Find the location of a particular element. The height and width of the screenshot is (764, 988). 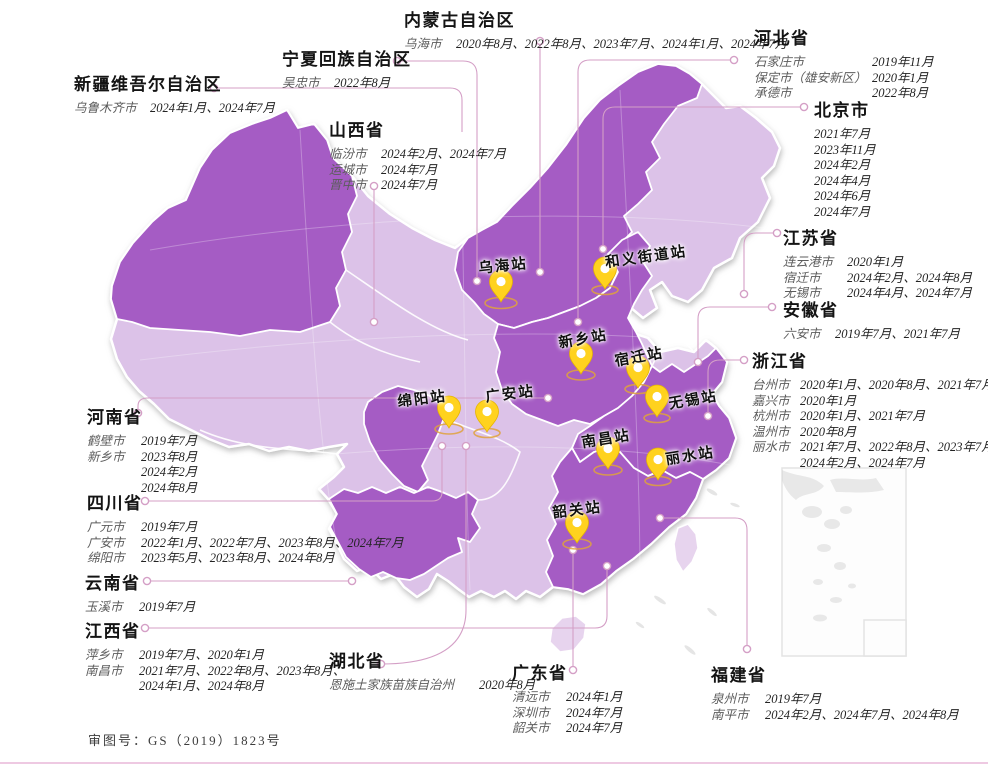

callout-row: 深圳市 2024年7月 is located at coordinates (567, 714).